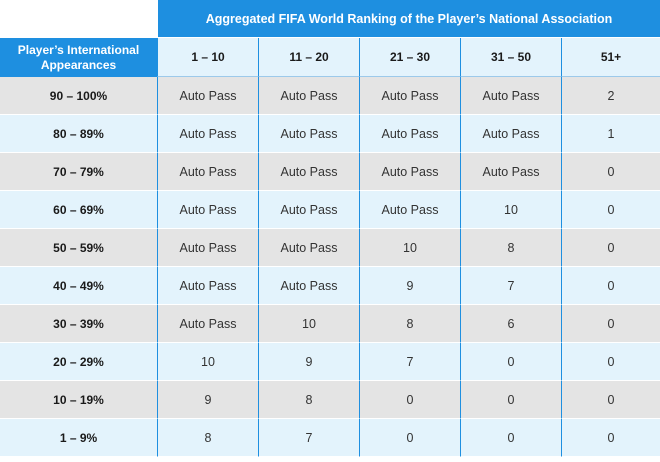 The width and height of the screenshot is (660, 462). I want to click on table-cell: 1, so click(610, 134).